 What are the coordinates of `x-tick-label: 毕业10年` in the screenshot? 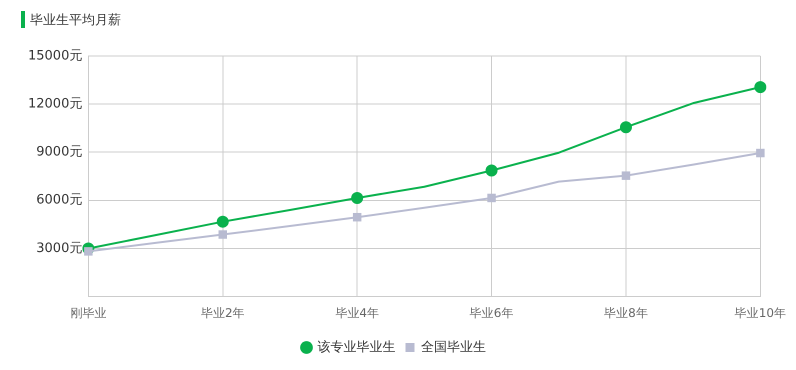 It's located at (760, 313).